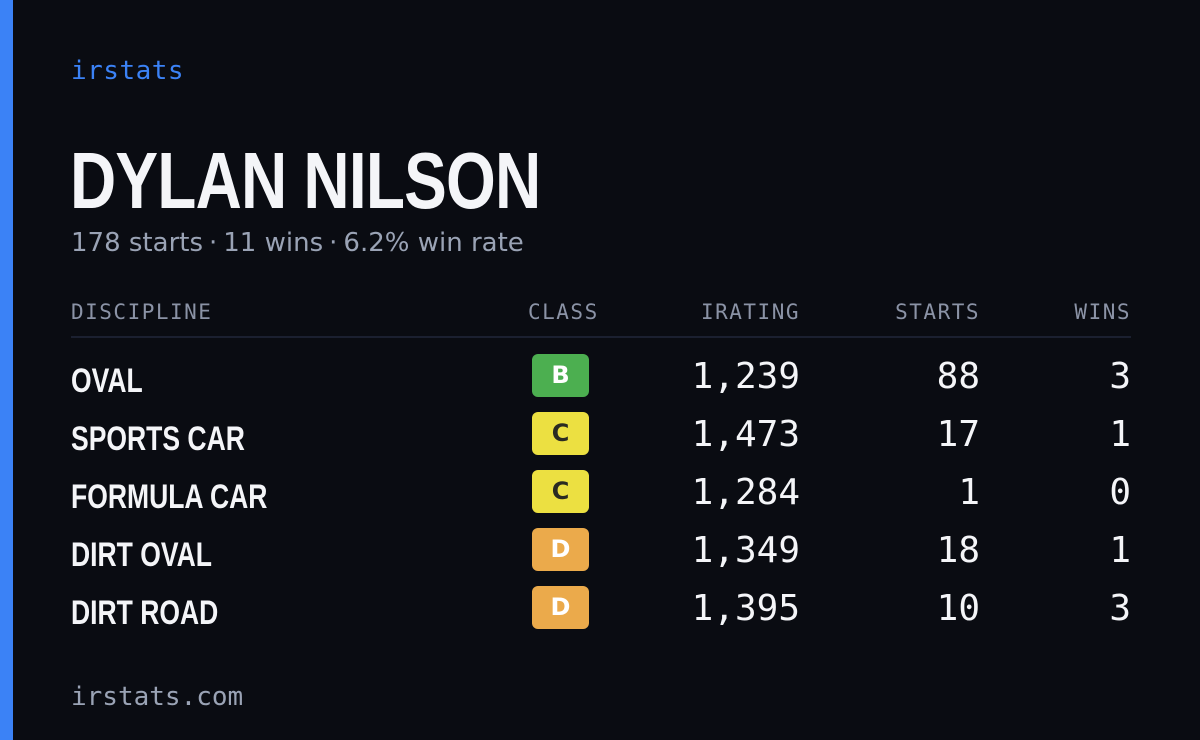  Describe the element at coordinates (141, 555) in the screenshot. I see `discipline-name: DIRT OVAL` at that location.